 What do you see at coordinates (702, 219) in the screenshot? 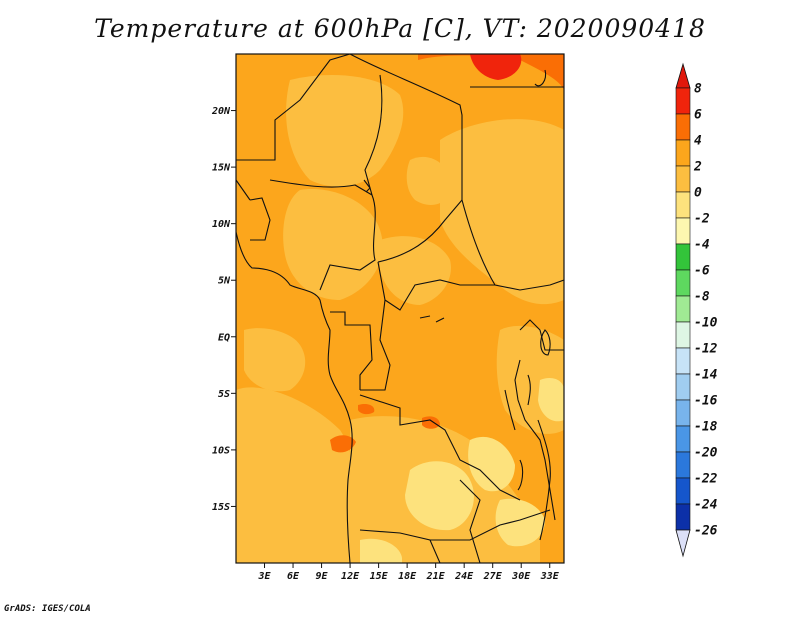
I see `colorbar-label: -2` at bounding box center [702, 219].